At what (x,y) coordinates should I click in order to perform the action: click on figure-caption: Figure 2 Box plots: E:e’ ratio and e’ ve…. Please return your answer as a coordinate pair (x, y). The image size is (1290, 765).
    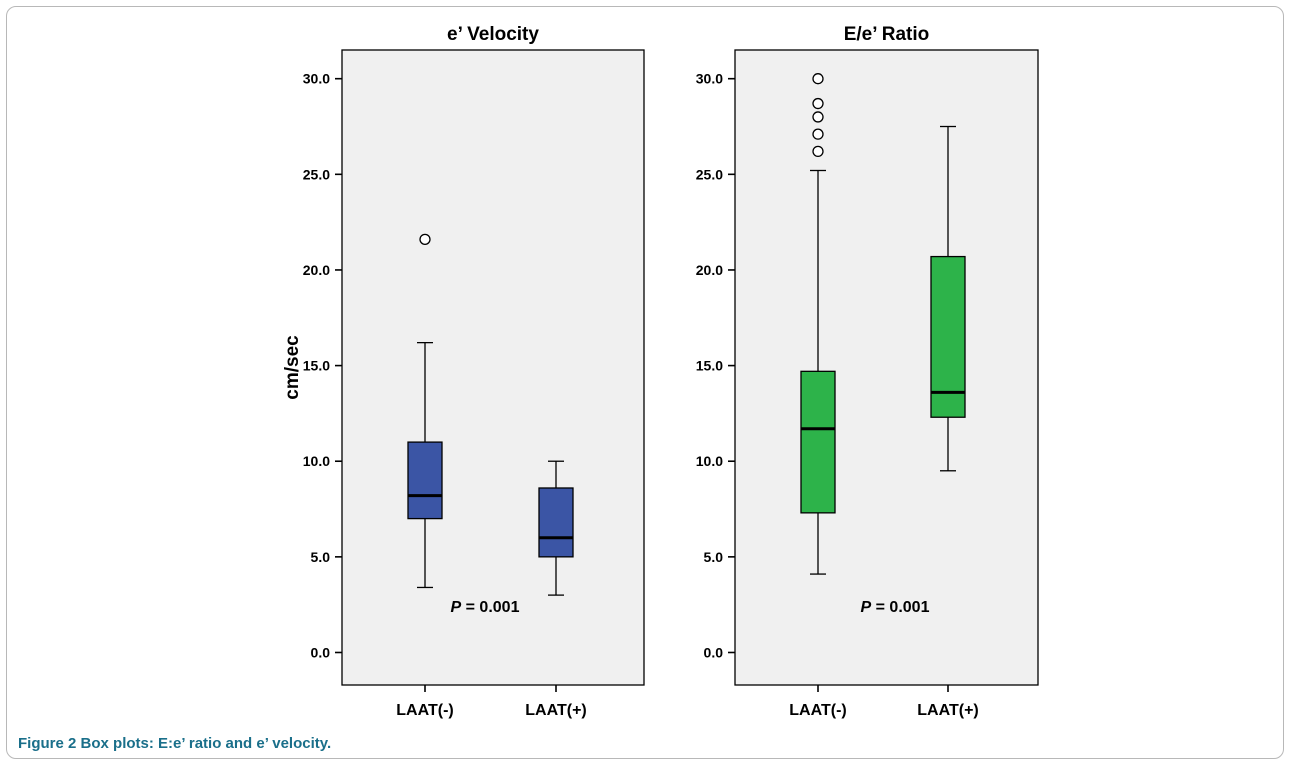
    Looking at the image, I should click on (174, 743).